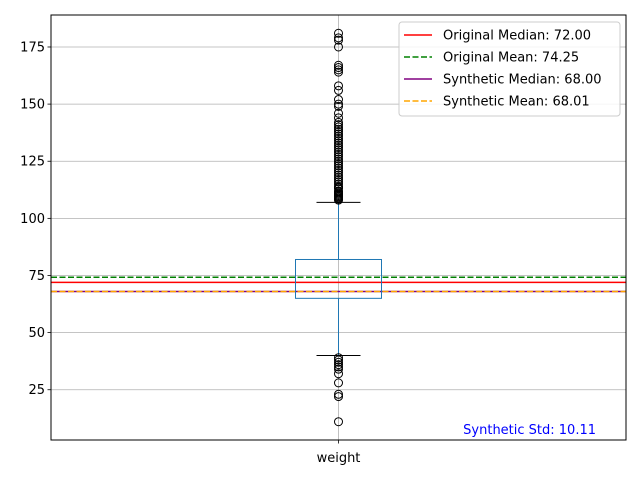 This screenshot has height=480, width=640. I want to click on y-tick-label: 50, so click(36, 333).